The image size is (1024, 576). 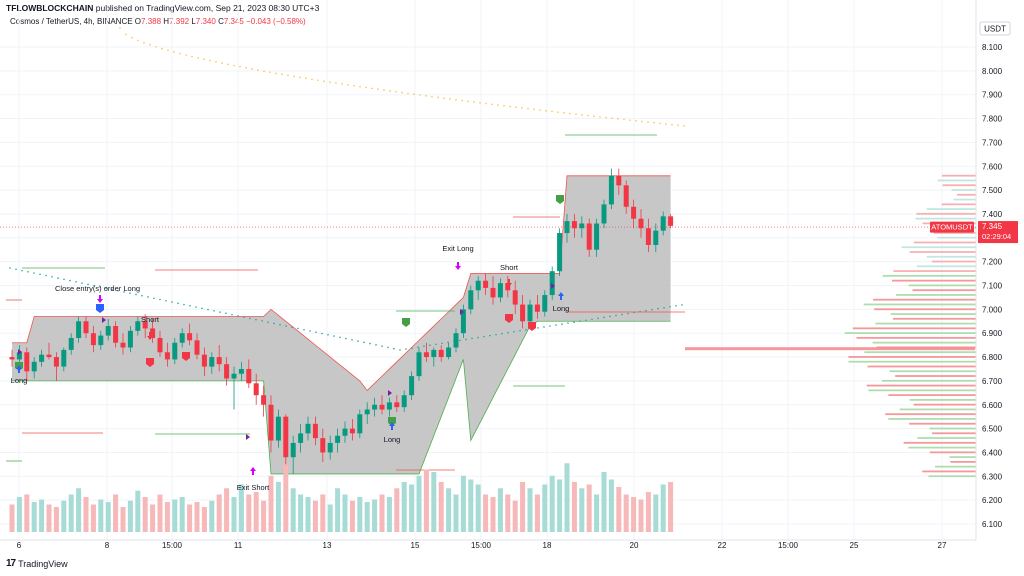 I want to click on y-tick-label: 6.100, so click(x=992, y=524).